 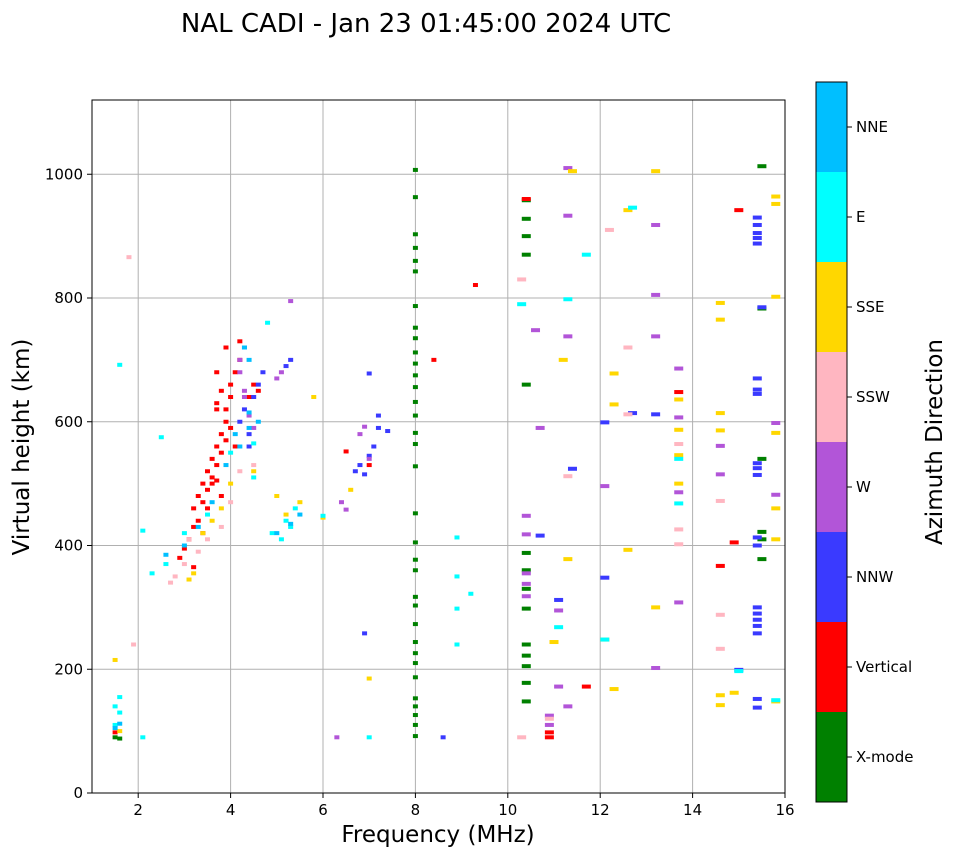 I want to click on colorbar-frame, so click(x=831, y=442).